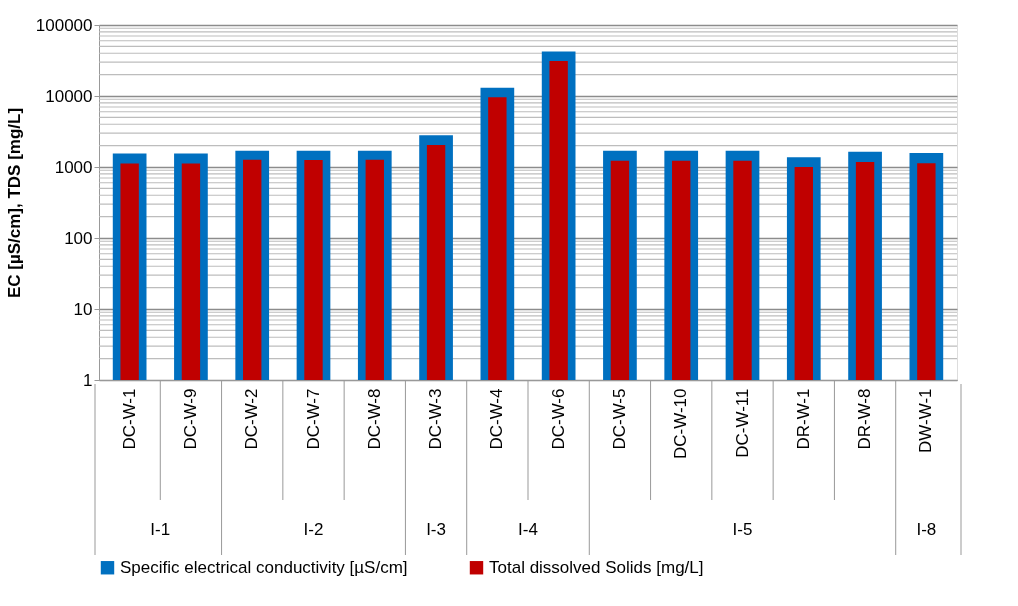 The width and height of the screenshot is (1018, 606). I want to click on legend-label: Total dissolved Solids [mg/L], so click(596, 567).